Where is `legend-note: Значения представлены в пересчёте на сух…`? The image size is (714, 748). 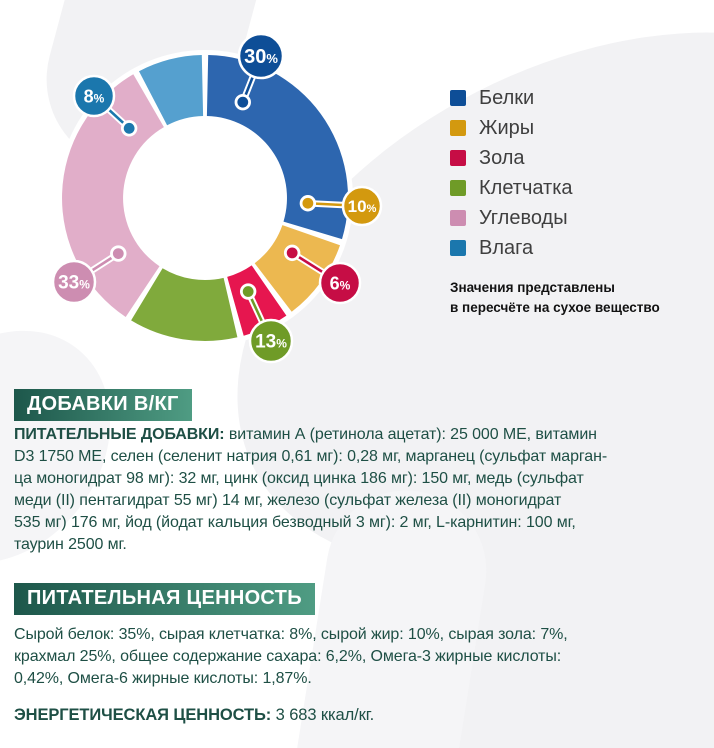 legend-note: Значения представлены в пересчёте на сух… is located at coordinates (555, 297).